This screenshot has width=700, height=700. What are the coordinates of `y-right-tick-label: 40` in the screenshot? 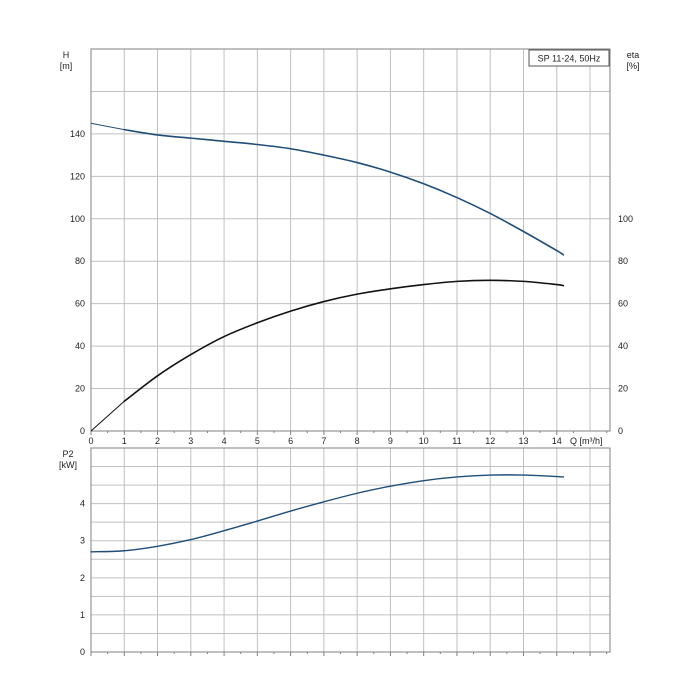 It's located at (623, 346).